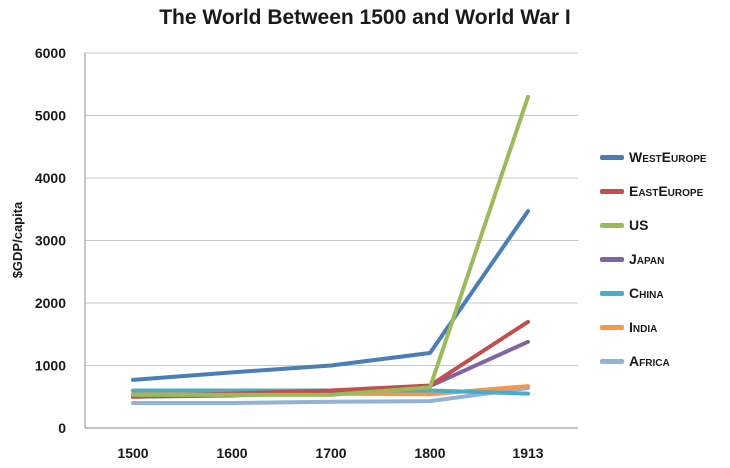 Image resolution: width=730 pixels, height=468 pixels. I want to click on y-axis-label: $GDP/capita, so click(17, 239).